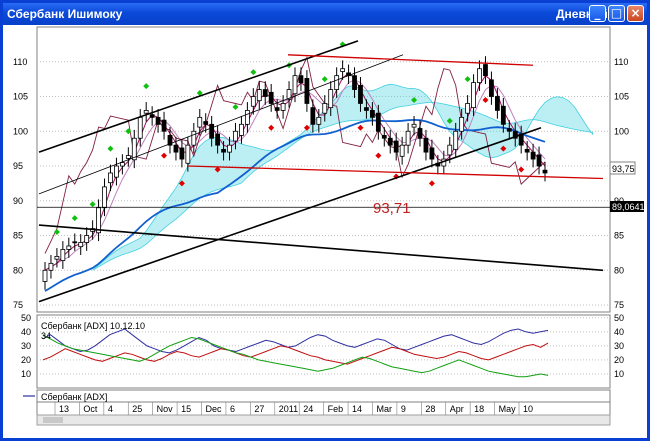 This screenshot has width=650, height=443. What do you see at coordinates (619, 270) in the screenshot?
I see `price-tick-right: 80` at bounding box center [619, 270].